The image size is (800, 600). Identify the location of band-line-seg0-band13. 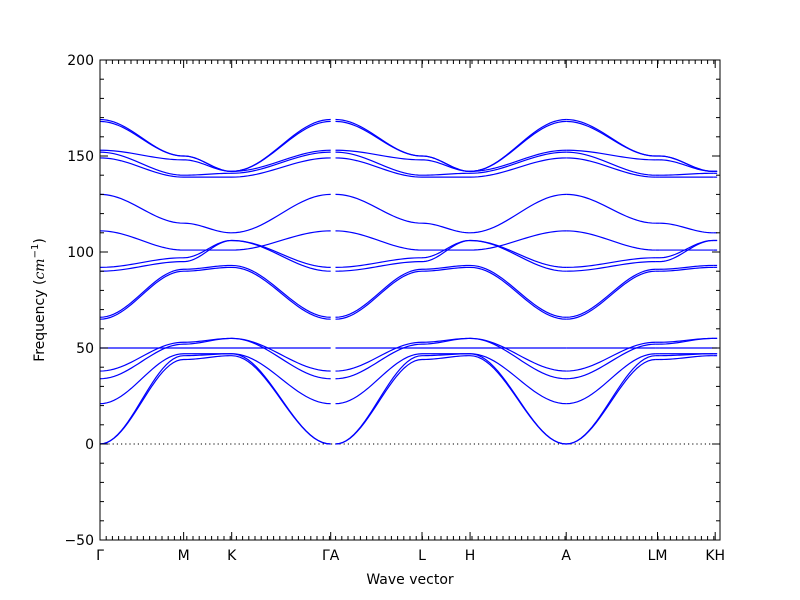
(215, 163).